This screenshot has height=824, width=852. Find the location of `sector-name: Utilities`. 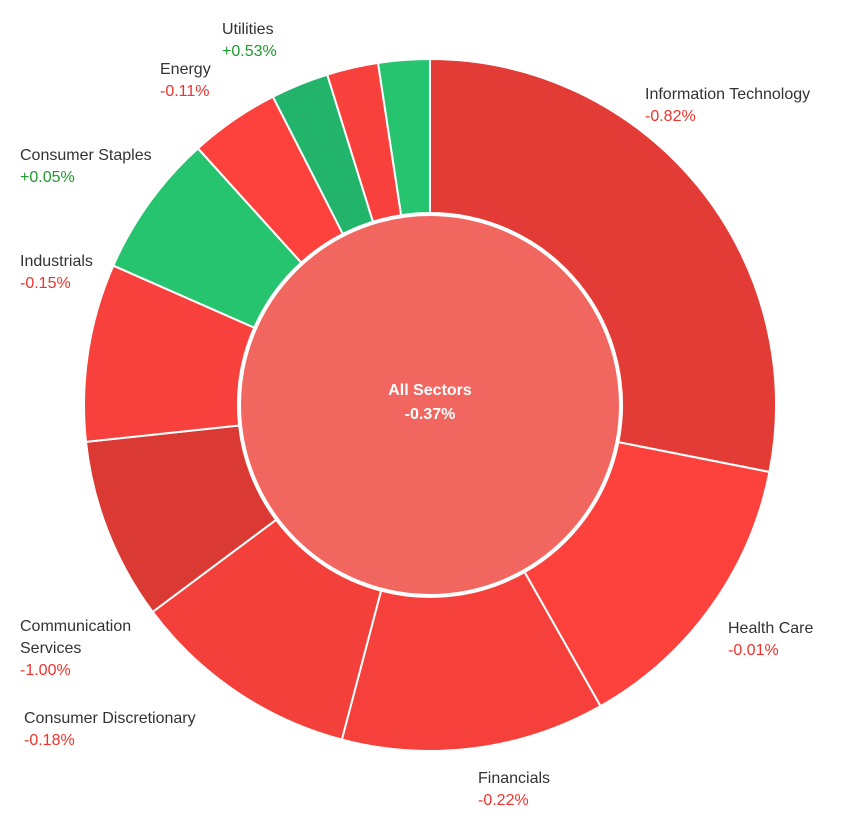

sector-name: Utilities is located at coordinates (248, 29).